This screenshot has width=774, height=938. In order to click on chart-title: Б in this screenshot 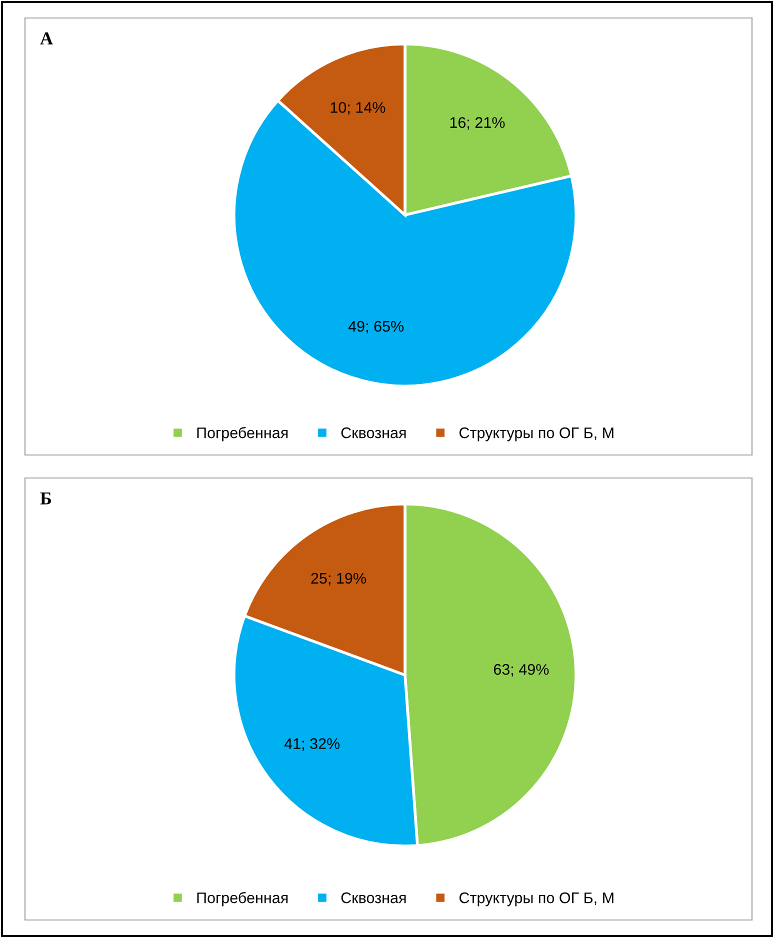, I will do `click(46, 498)`.